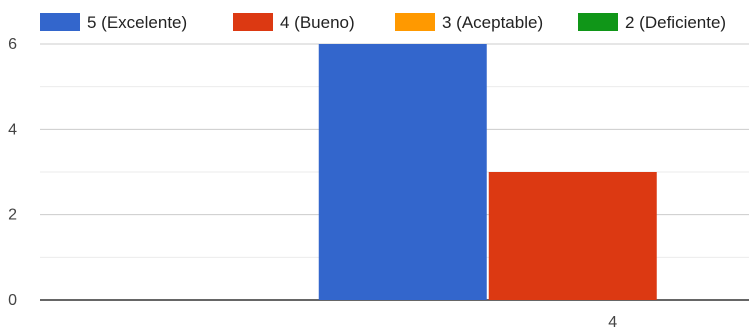 The height and width of the screenshot is (335, 749). What do you see at coordinates (12, 172) in the screenshot?
I see `y-axis-ticks: 0 2 4 6` at bounding box center [12, 172].